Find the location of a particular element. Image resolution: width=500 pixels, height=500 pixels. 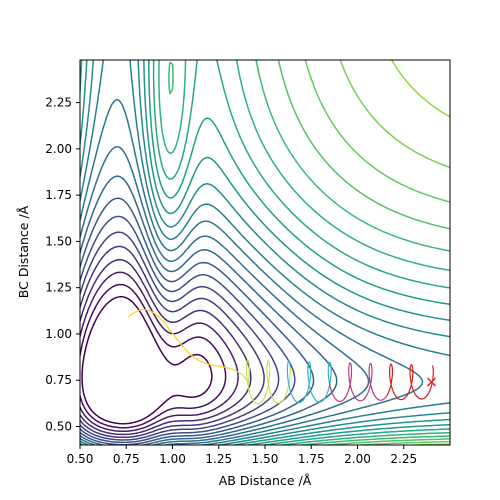

y-axis-label: BC Distance /Å is located at coordinates (23, 251).